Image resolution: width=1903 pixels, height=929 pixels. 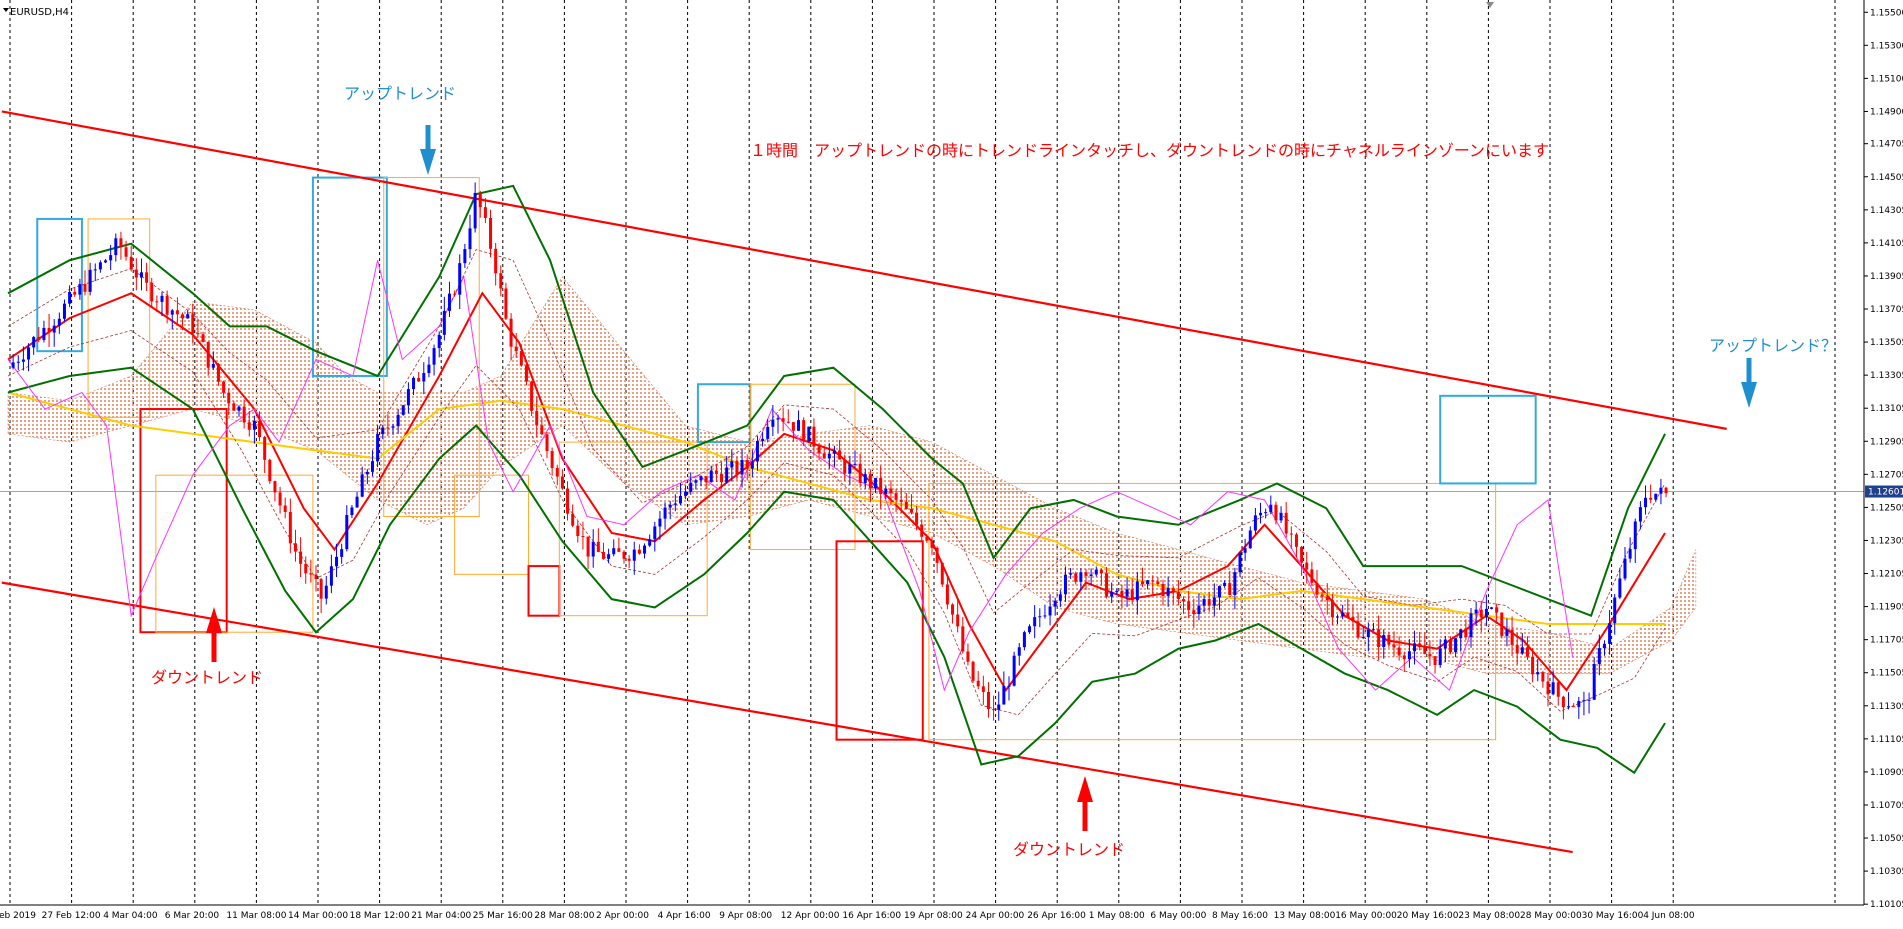 What do you see at coordinates (39, 12) in the screenshot?
I see `symbol-label: EURUSD,H4` at bounding box center [39, 12].